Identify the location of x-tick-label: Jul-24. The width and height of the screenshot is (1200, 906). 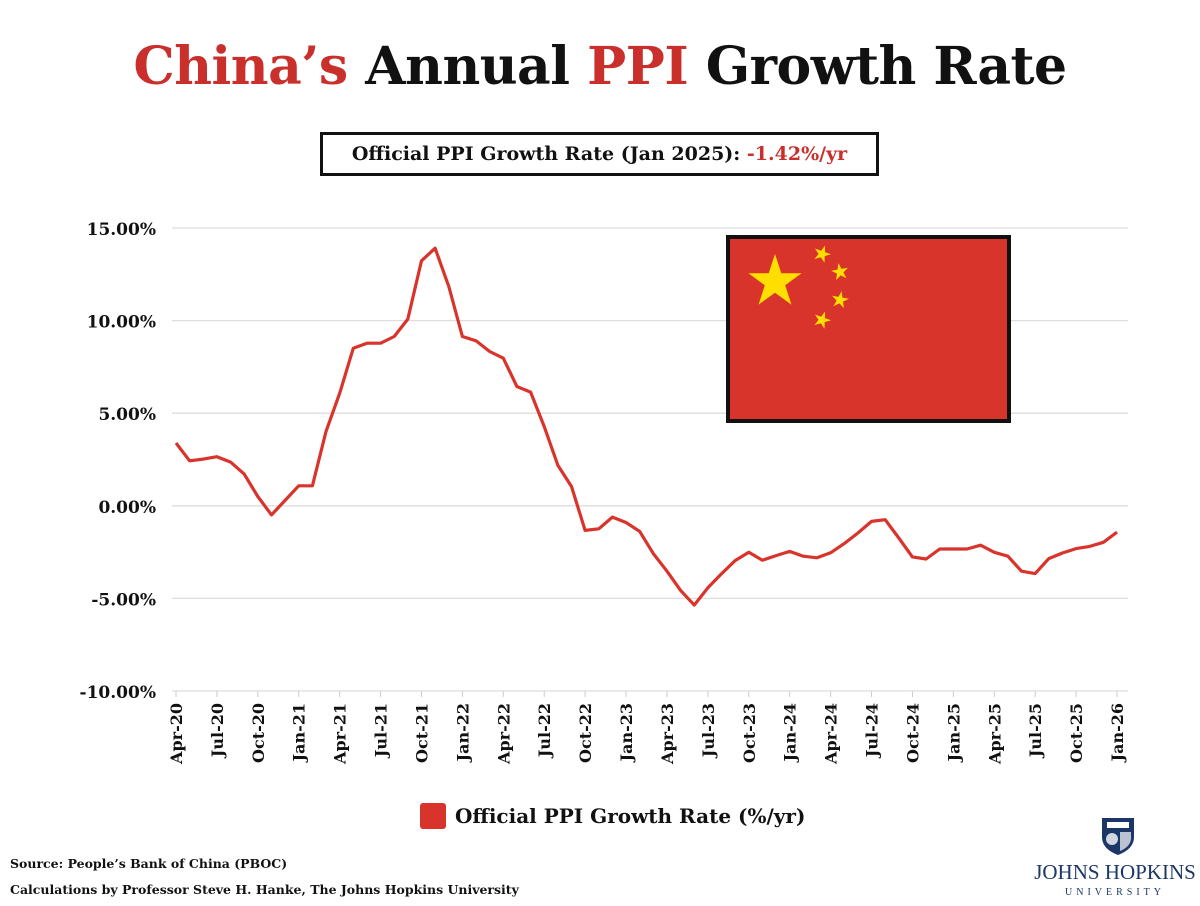
(872, 731).